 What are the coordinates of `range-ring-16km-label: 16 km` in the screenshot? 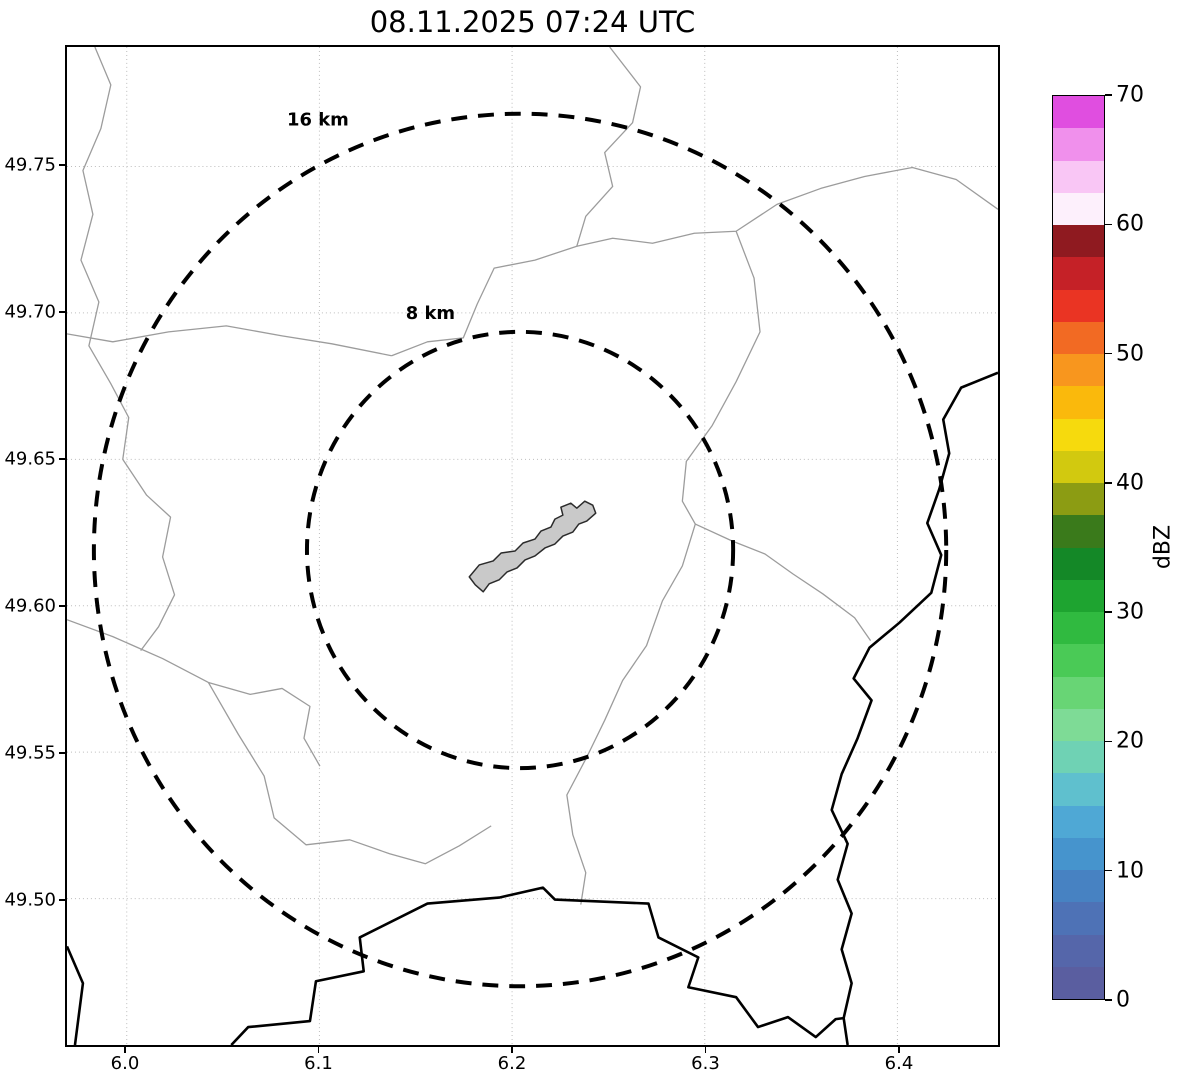 It's located at (318, 120).